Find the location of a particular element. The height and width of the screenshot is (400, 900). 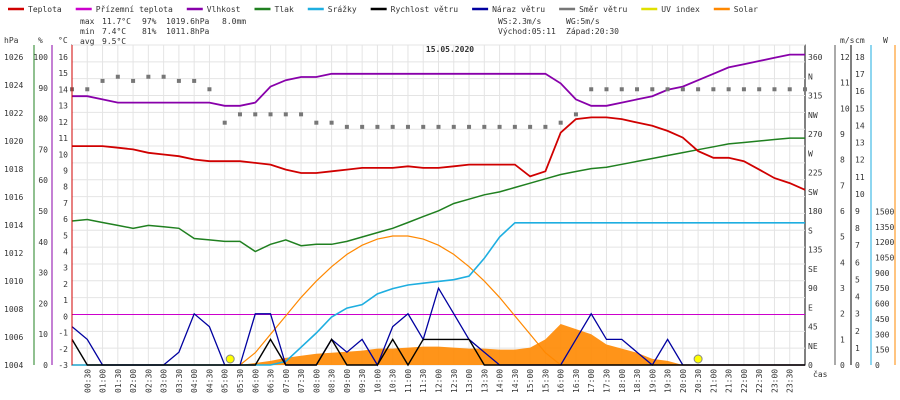

x-tick-label: 16:00 is located at coordinates (561, 381).